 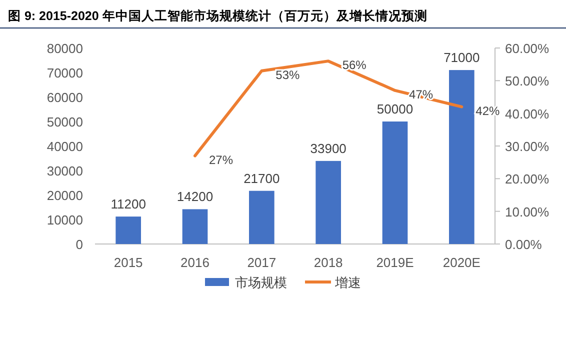 I want to click on data-label: 14200, so click(x=195, y=196).